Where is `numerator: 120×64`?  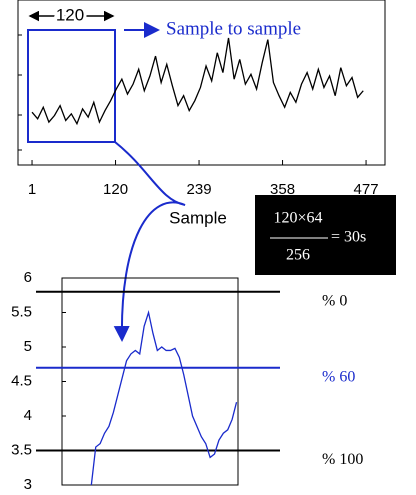 numerator: 120×64 is located at coordinates (297, 218).